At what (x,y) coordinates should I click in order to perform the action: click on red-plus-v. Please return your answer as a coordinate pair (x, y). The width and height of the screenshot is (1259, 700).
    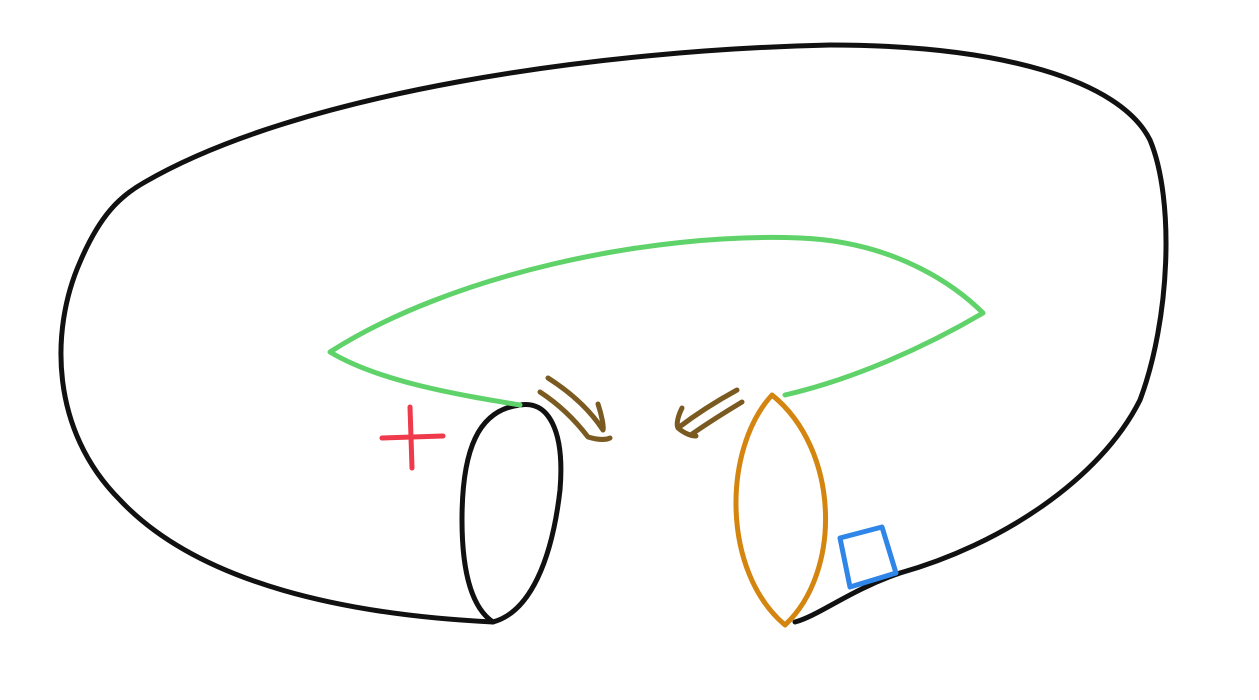
    Looking at the image, I should click on (411, 437).